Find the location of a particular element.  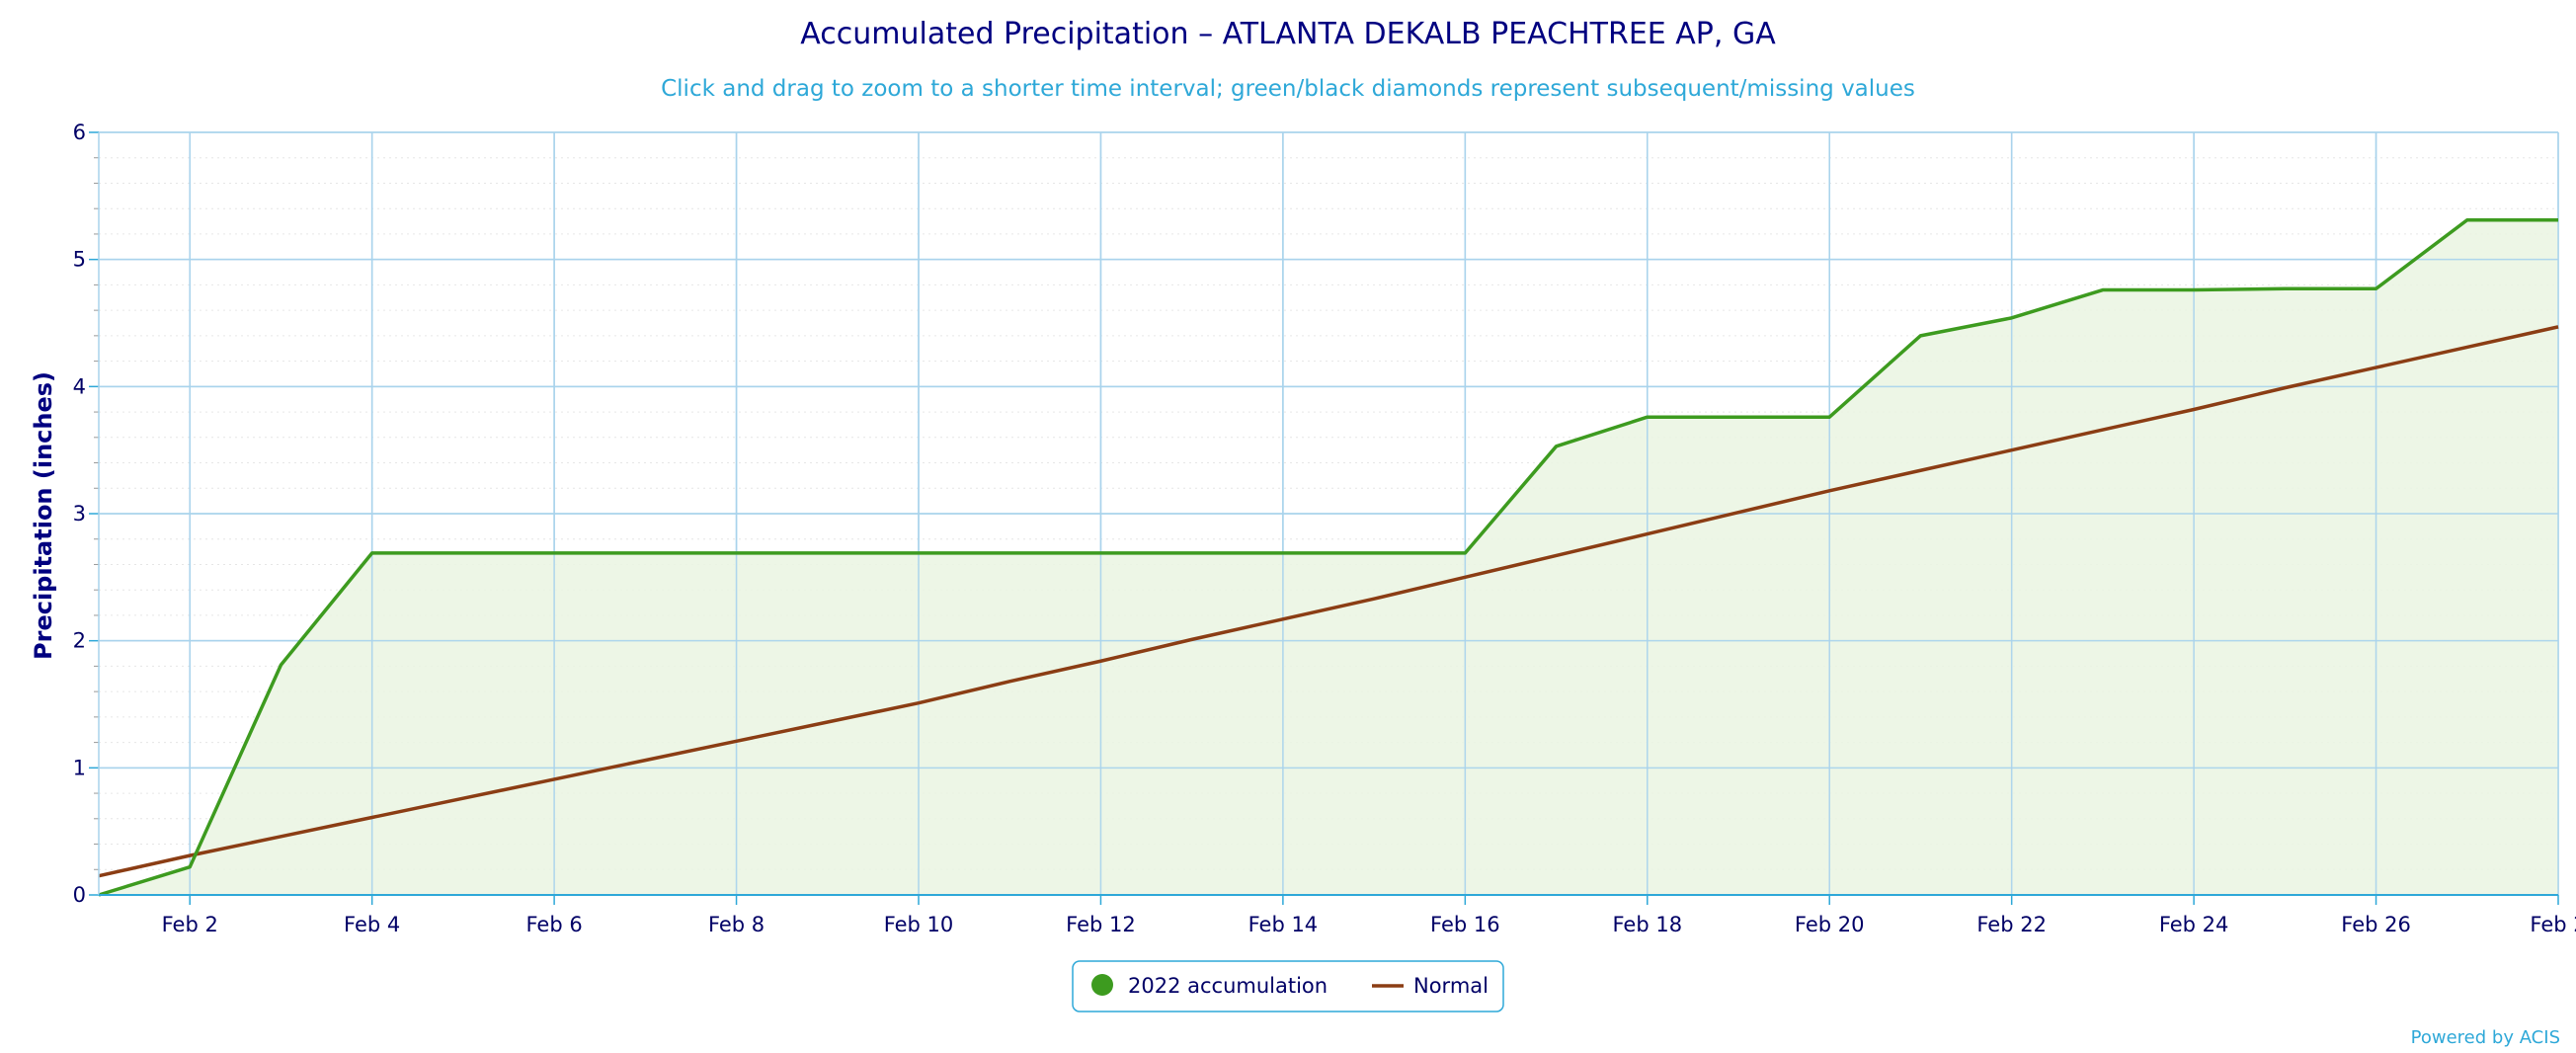

y-tick-label: 1 is located at coordinates (79, 768).